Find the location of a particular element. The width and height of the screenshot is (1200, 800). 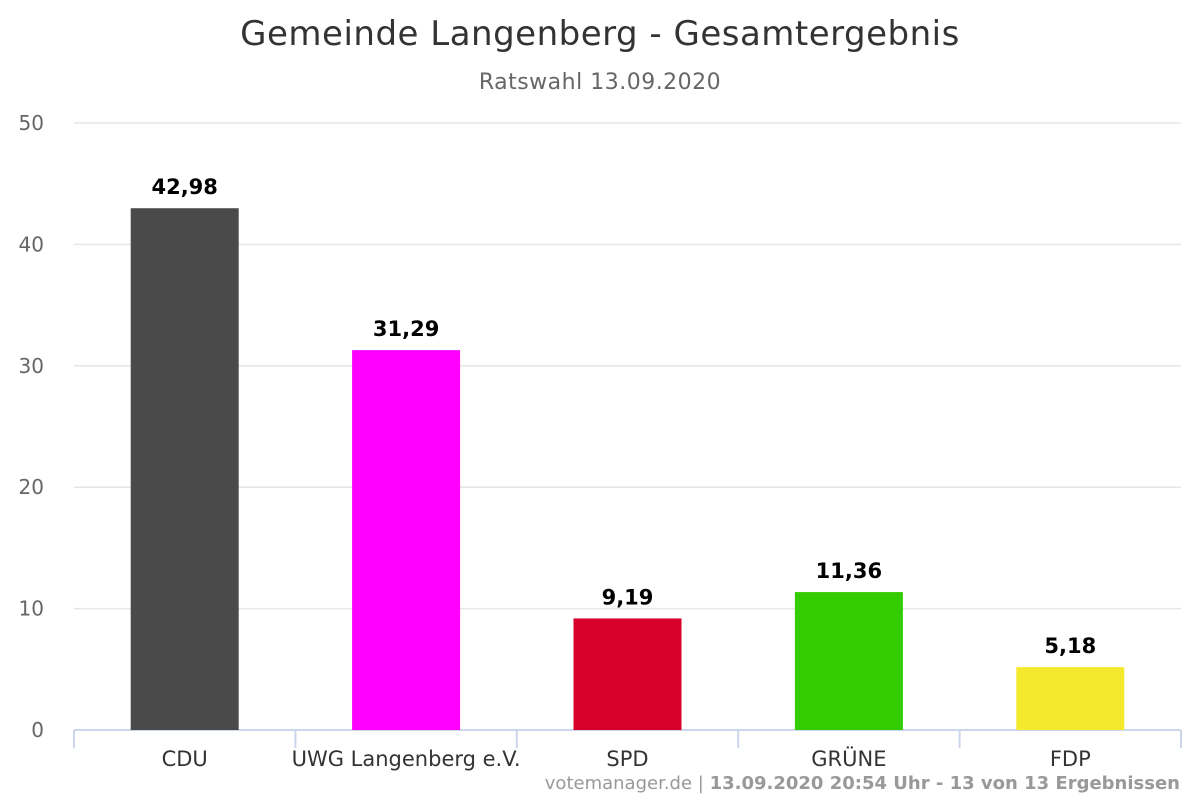

data-label: 5,18 is located at coordinates (1070, 646).